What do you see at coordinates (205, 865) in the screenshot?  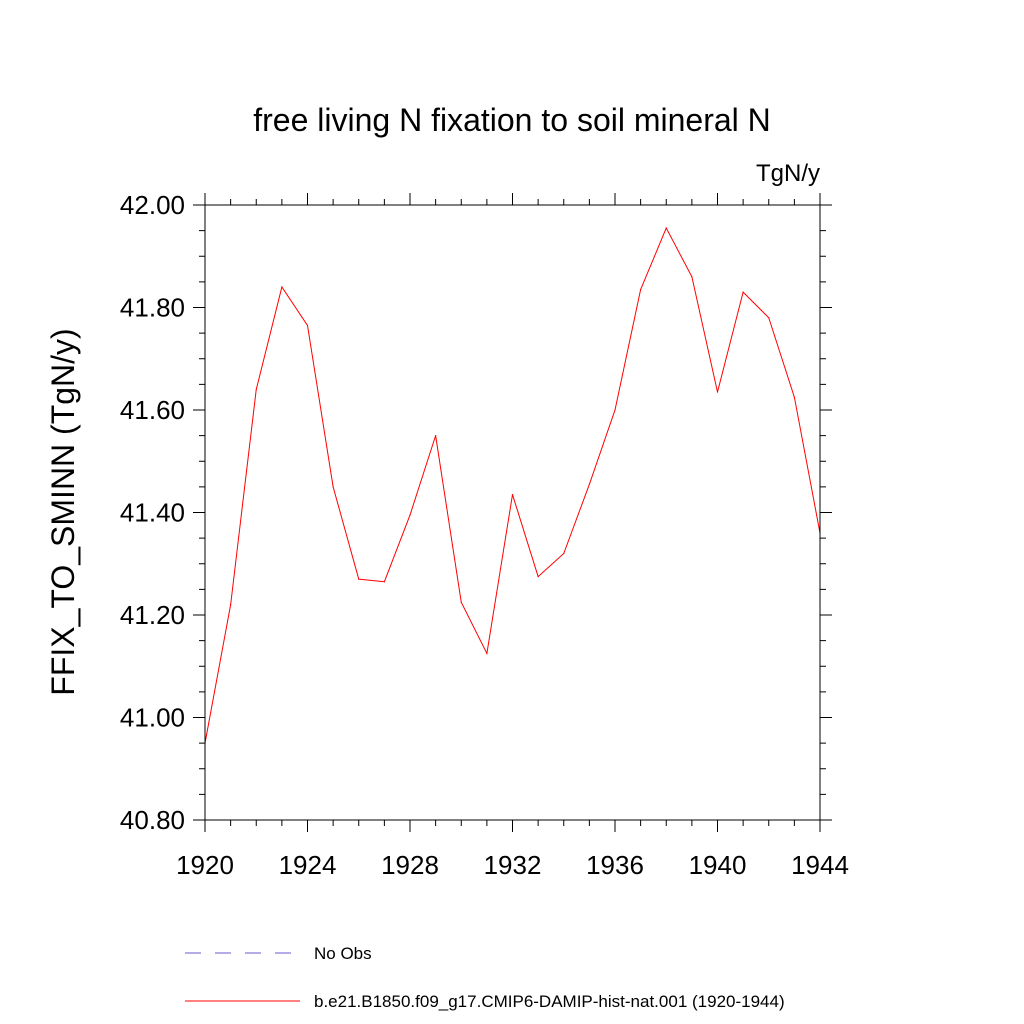 I see `x-tick-label: 1920` at bounding box center [205, 865].